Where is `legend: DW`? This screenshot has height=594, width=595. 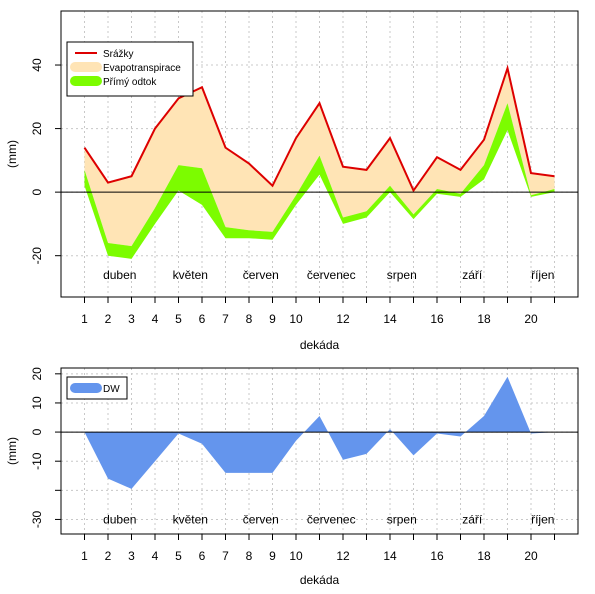 legend: DW is located at coordinates (97, 388).